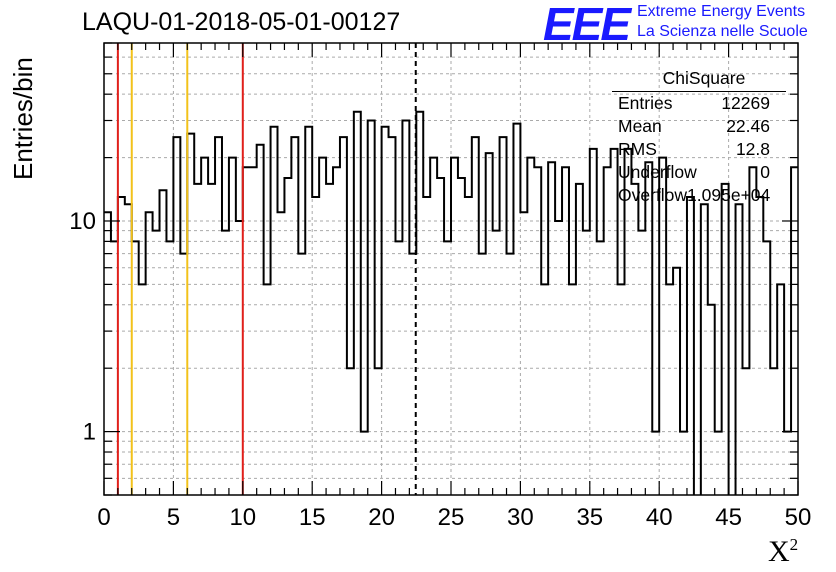 This screenshot has height=572, width=836. What do you see at coordinates (82, 221) in the screenshot?
I see `y-tick-label: 10` at bounding box center [82, 221].